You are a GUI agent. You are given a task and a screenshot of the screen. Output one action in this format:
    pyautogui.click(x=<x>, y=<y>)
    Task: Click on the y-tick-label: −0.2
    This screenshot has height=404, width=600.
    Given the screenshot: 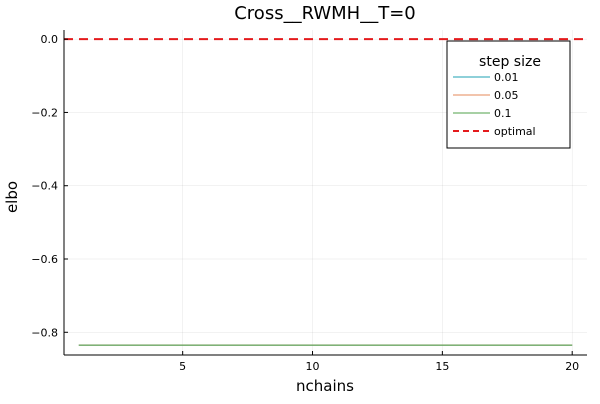 What is the action you would take?
    pyautogui.click(x=44, y=112)
    